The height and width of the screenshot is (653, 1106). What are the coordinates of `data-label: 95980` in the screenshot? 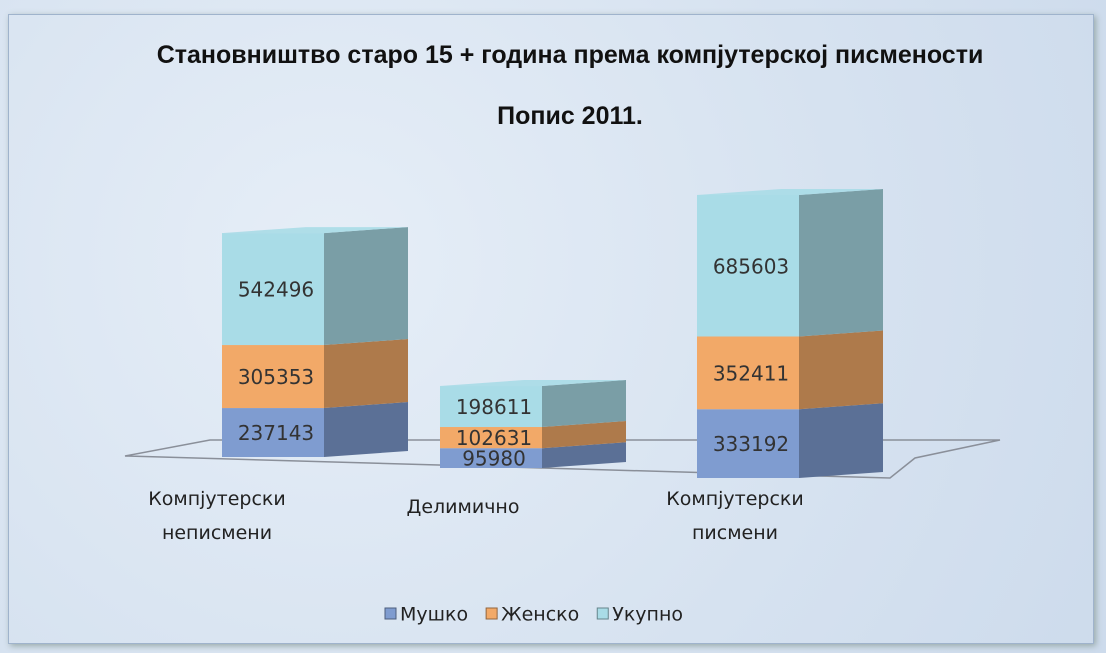 It's located at (494, 459).